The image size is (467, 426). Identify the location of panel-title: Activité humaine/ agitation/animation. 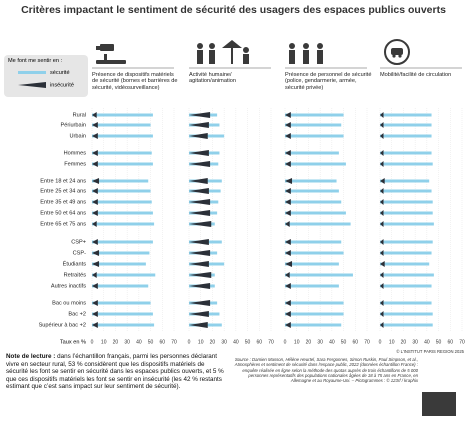
(212, 78).